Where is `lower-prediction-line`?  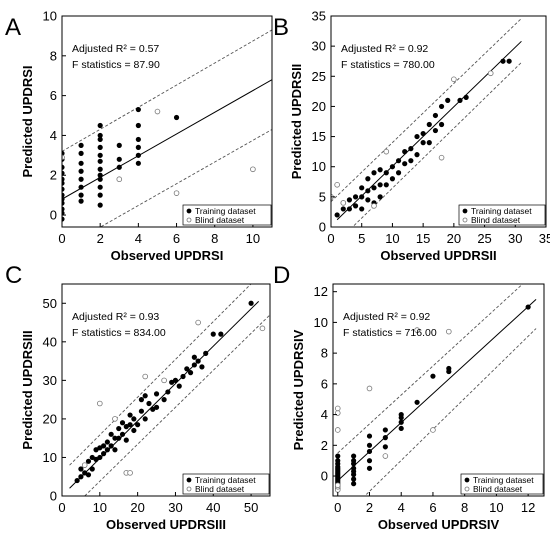
lower-prediction-line is located at coordinates (185, 178).